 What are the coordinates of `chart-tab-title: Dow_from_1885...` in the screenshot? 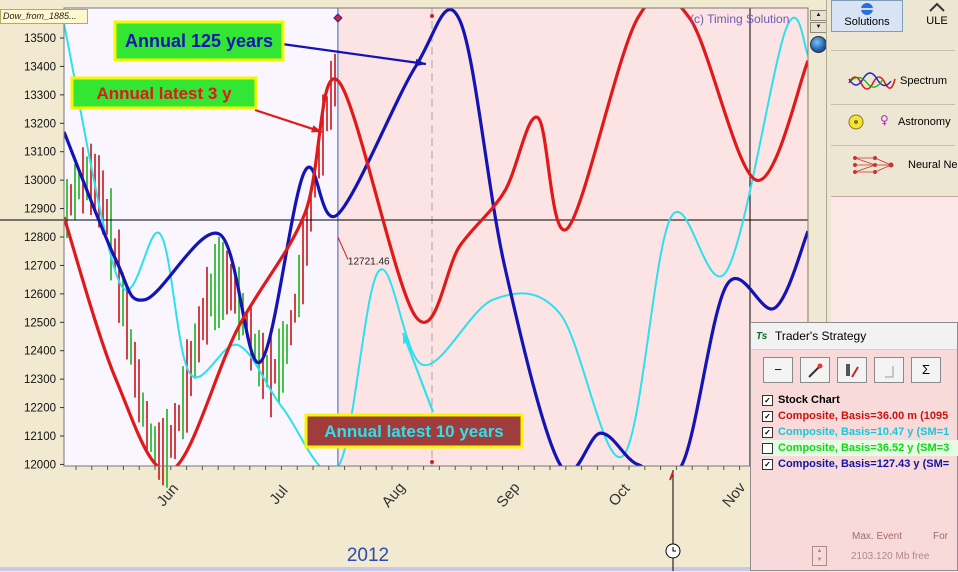 It's located at (44, 16).